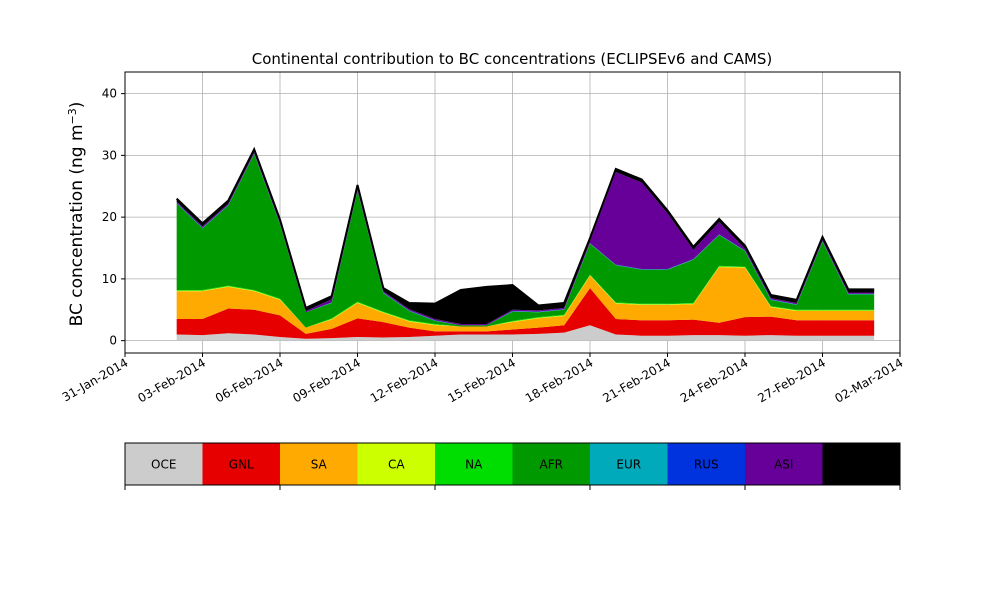  I want to click on legend-swatch-gnl, so click(241, 464).